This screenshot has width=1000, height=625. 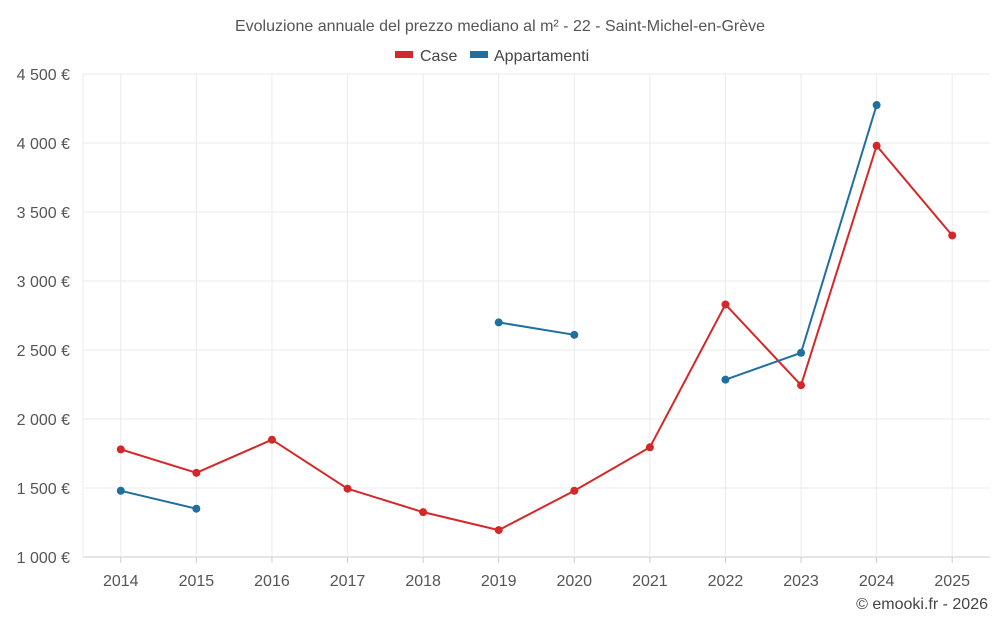 I want to click on x-tick-label: 2020, so click(x=574, y=581).